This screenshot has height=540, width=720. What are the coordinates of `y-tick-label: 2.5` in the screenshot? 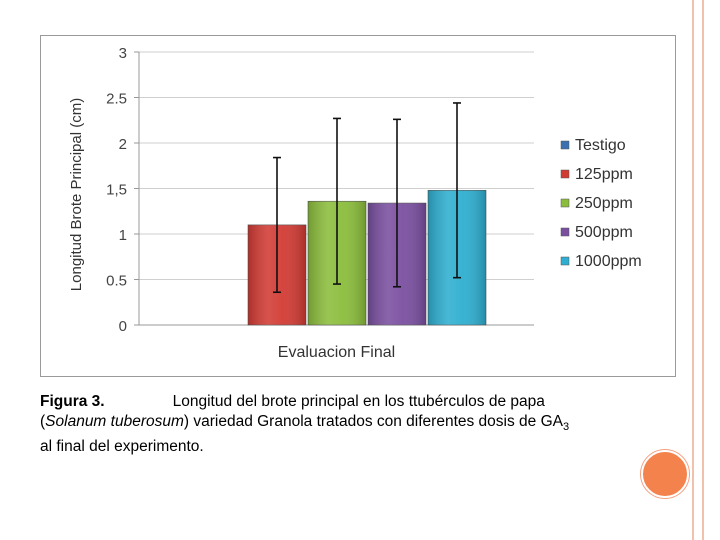 It's located at (116, 99).